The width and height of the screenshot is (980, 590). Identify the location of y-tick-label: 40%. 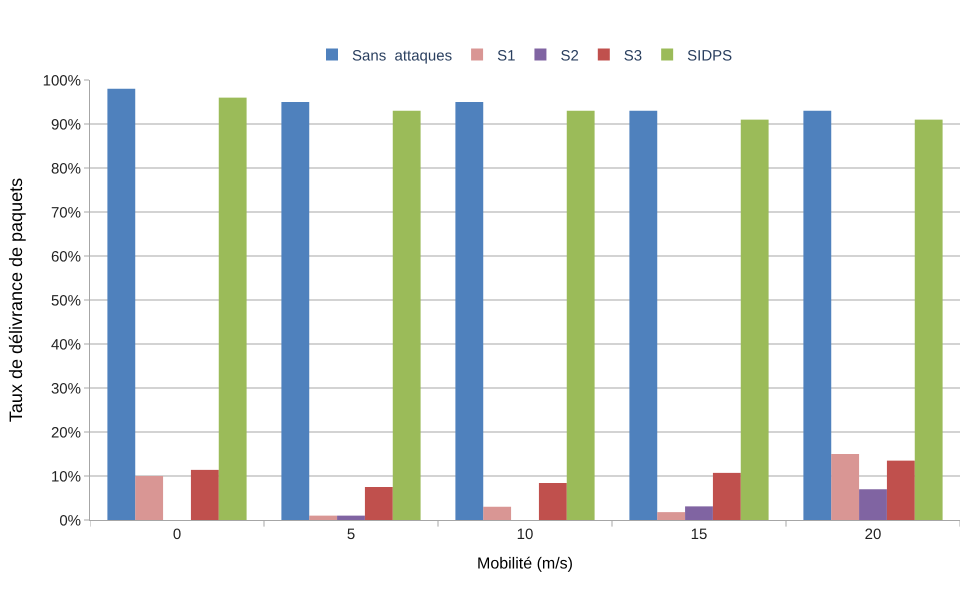
(65, 345).